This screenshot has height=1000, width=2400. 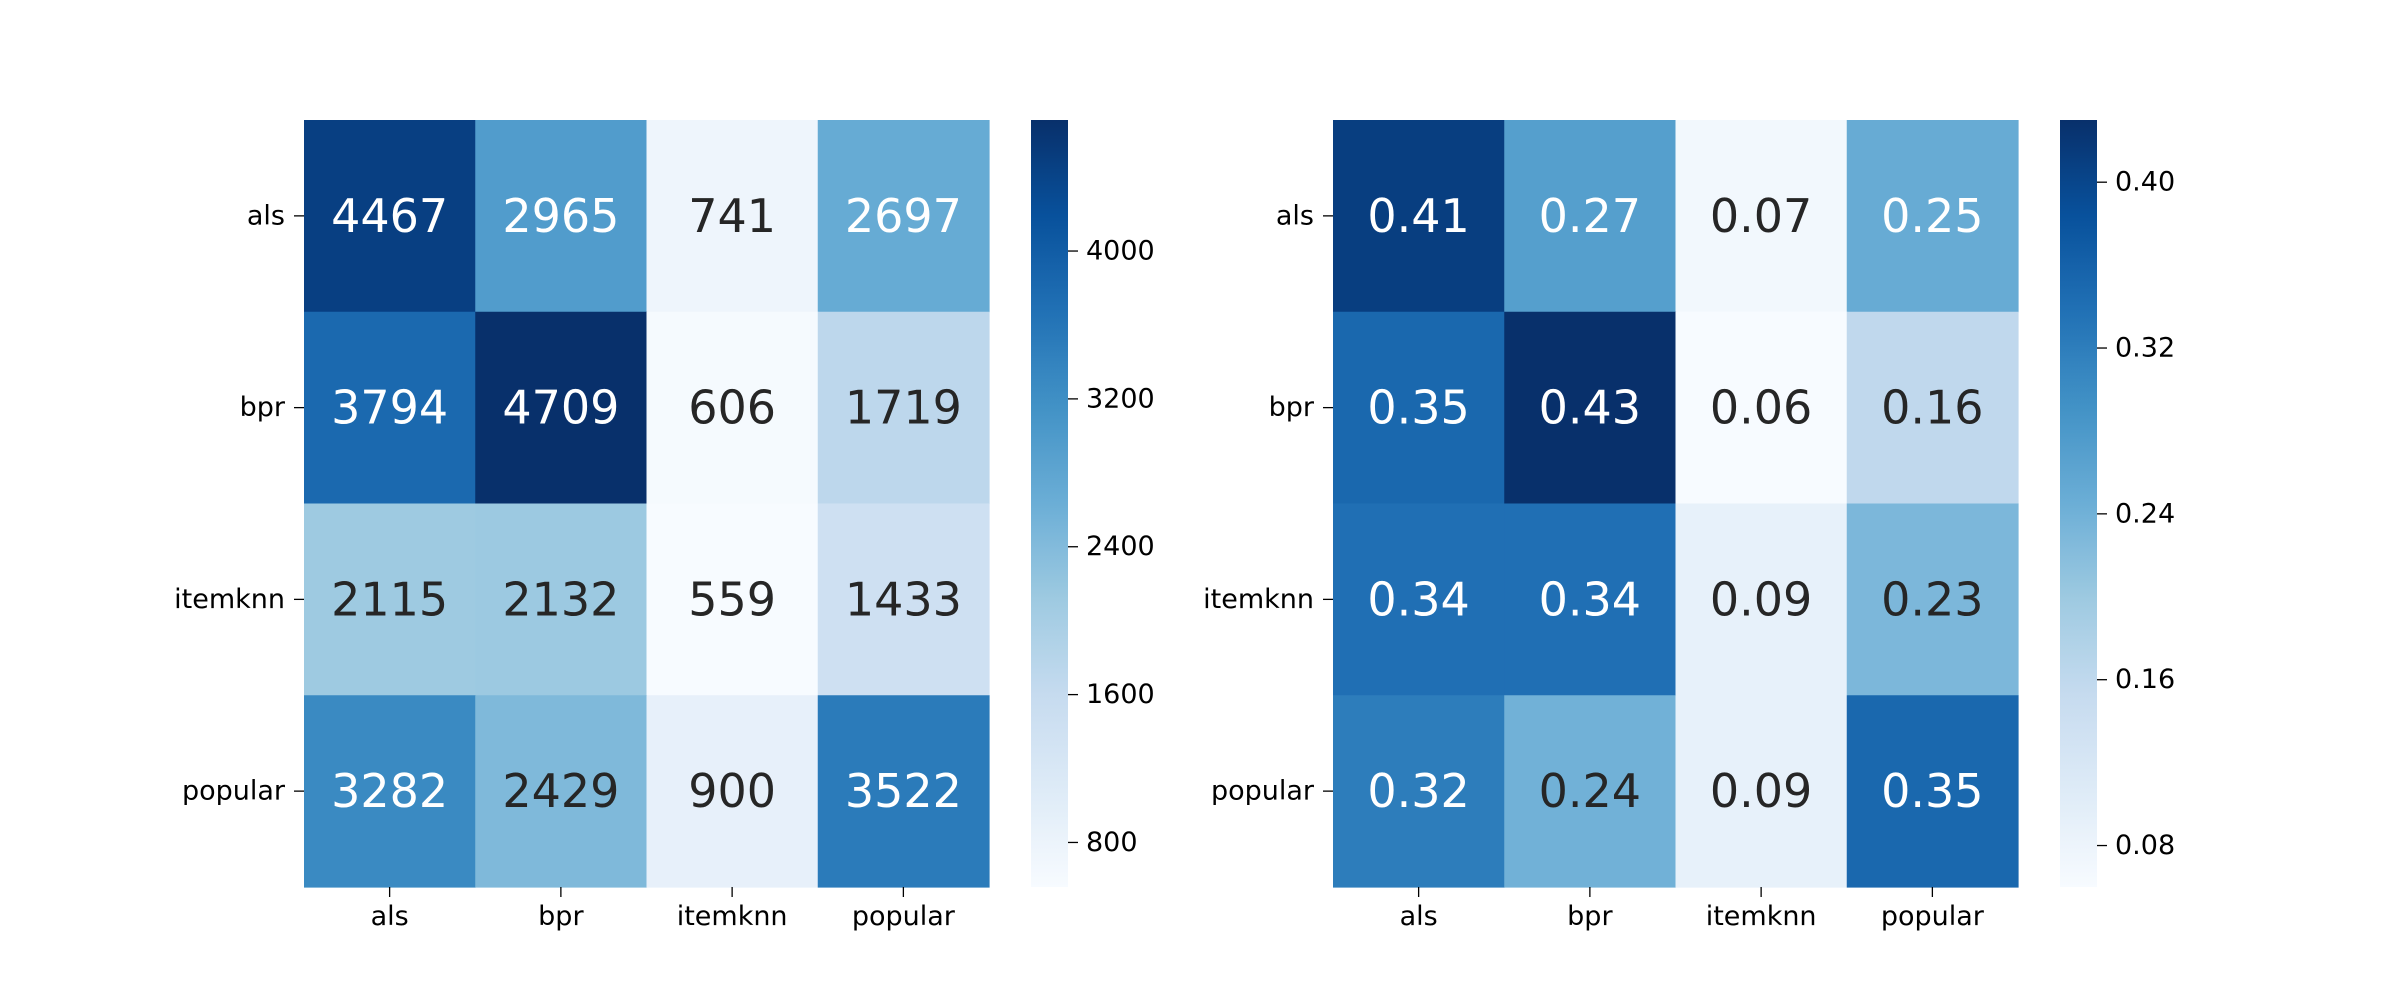 I want to click on cell-value-label: 559, so click(x=732, y=599).